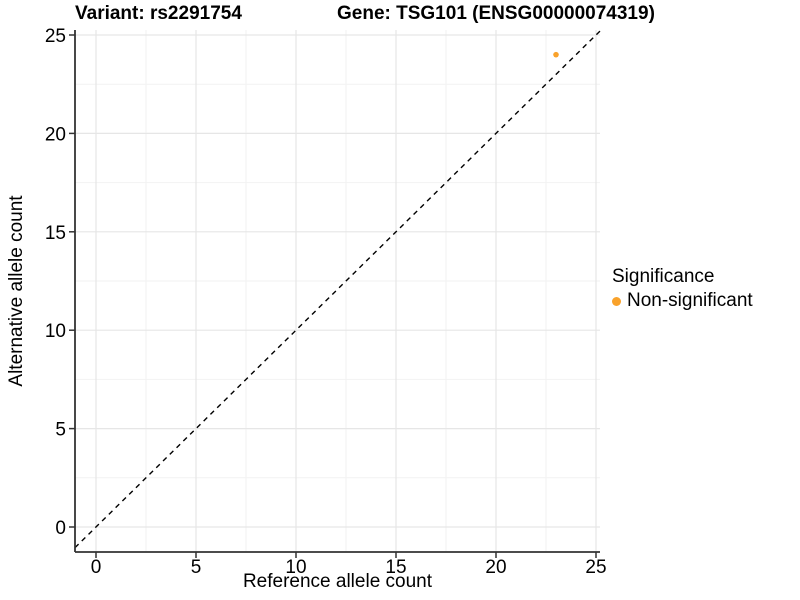 The width and height of the screenshot is (800, 600). I want to click on legend-item-label: Non-significant, so click(690, 300).